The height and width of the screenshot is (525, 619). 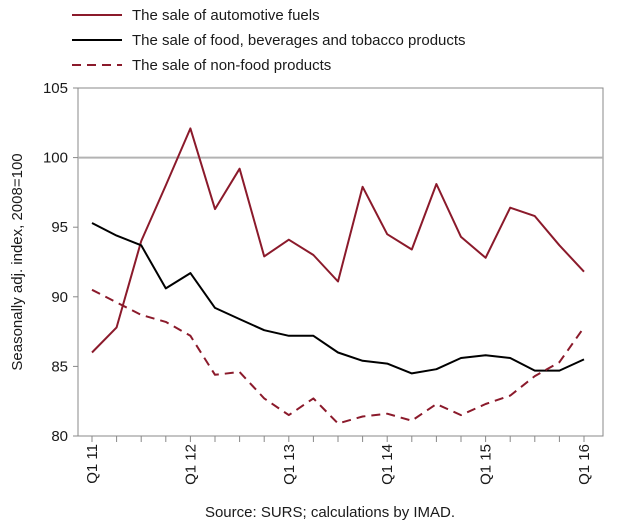 What do you see at coordinates (92, 464) in the screenshot?
I see `x-tick-label: Q1 11` at bounding box center [92, 464].